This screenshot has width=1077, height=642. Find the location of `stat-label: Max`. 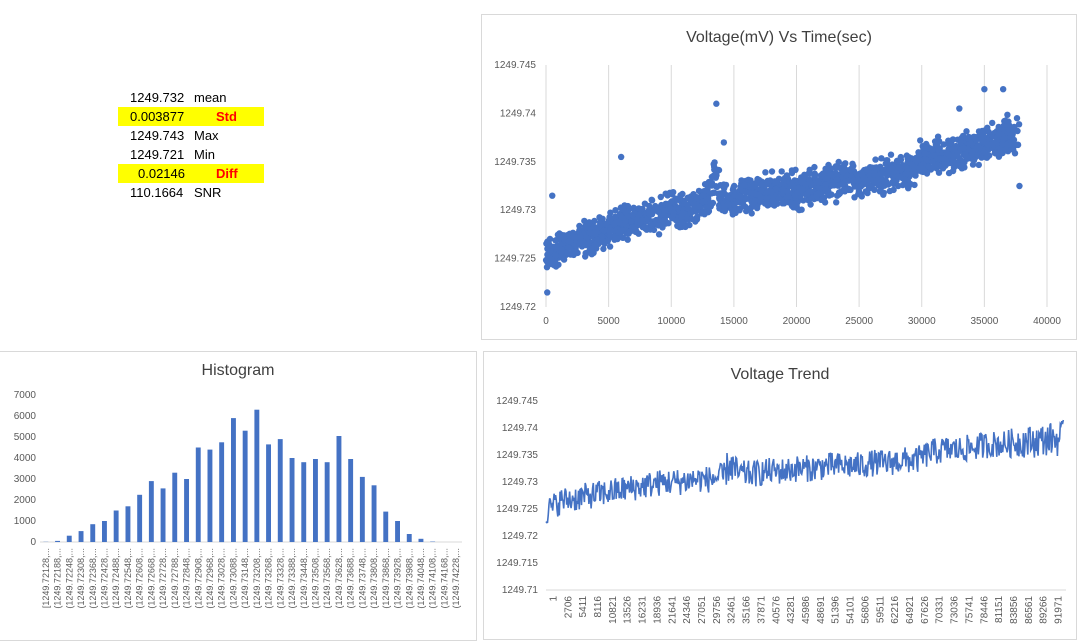

stat-label: Max is located at coordinates (206, 135).